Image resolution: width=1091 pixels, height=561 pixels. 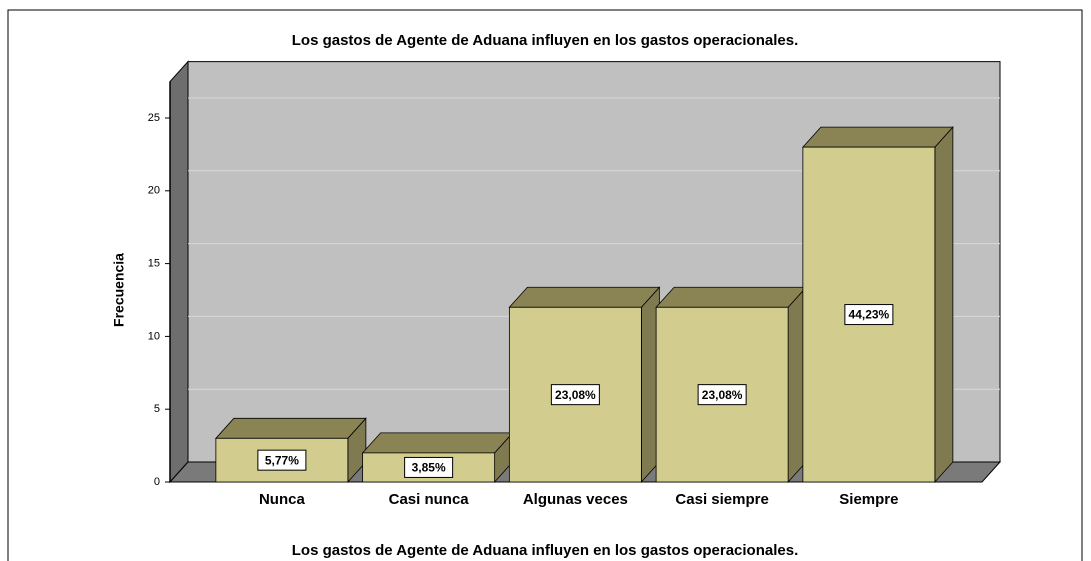 I want to click on x-tick-label: Nunca, so click(x=281, y=499).